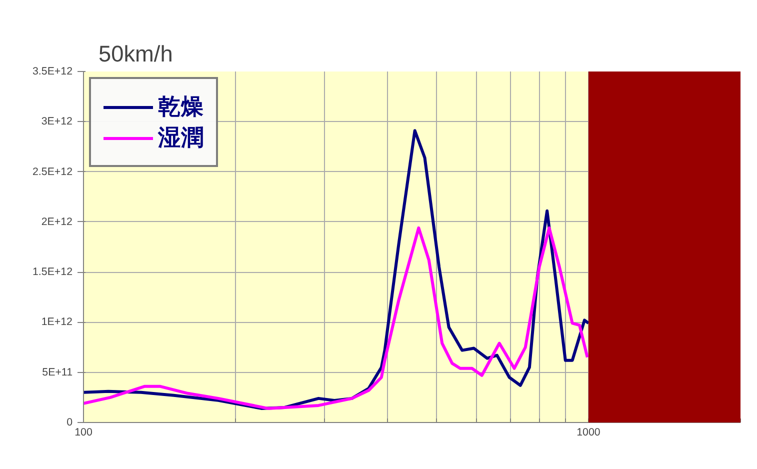 This screenshot has height=469, width=757. I want to click on x-tick-label: 100, so click(83, 432).